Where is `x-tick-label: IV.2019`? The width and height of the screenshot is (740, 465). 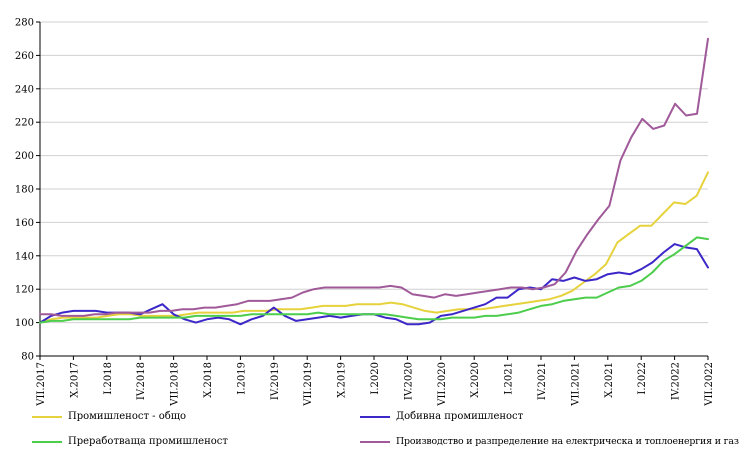 x-tick-label: IV.2019 is located at coordinates (275, 381).